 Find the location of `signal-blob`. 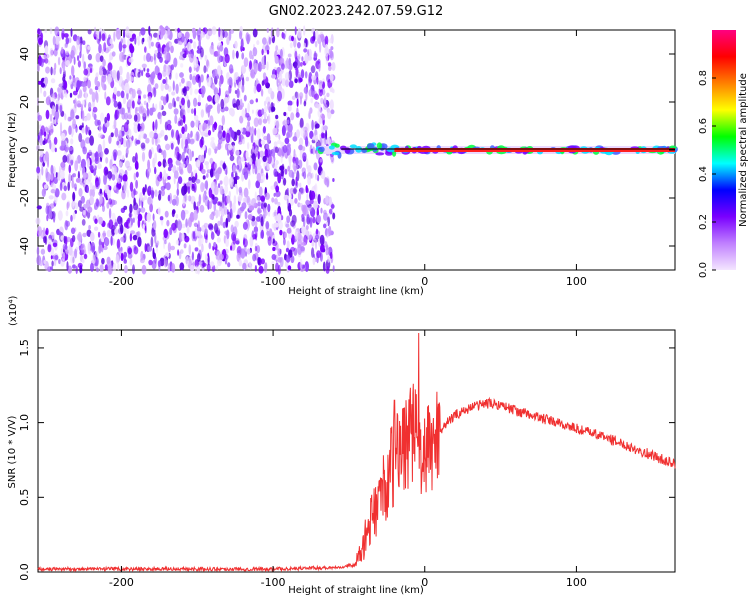

signal-blob is located at coordinates (322, 149).